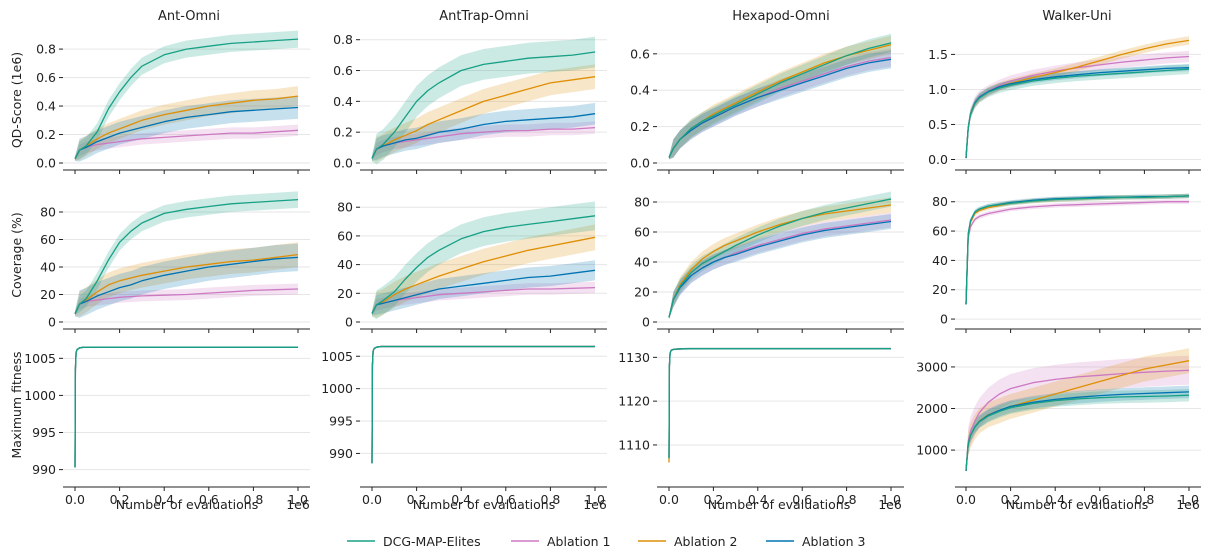 This screenshot has width=1205, height=550. I want to click on panel-anttrap-omni-qd-score-1e6: 0.0 0.2 0.4 0.6 0.8, so click(470, 103).